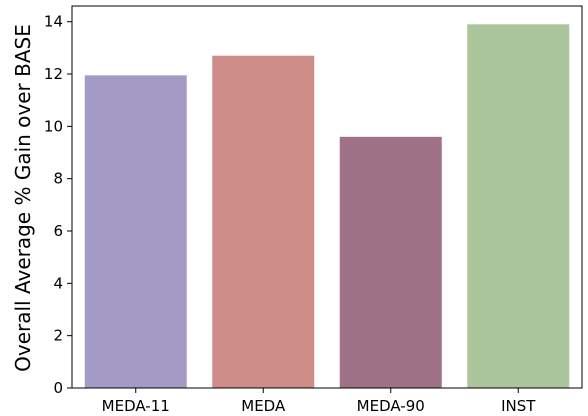  Describe the element at coordinates (58, 231) in the screenshot. I see `y-tick-label: 6` at that location.